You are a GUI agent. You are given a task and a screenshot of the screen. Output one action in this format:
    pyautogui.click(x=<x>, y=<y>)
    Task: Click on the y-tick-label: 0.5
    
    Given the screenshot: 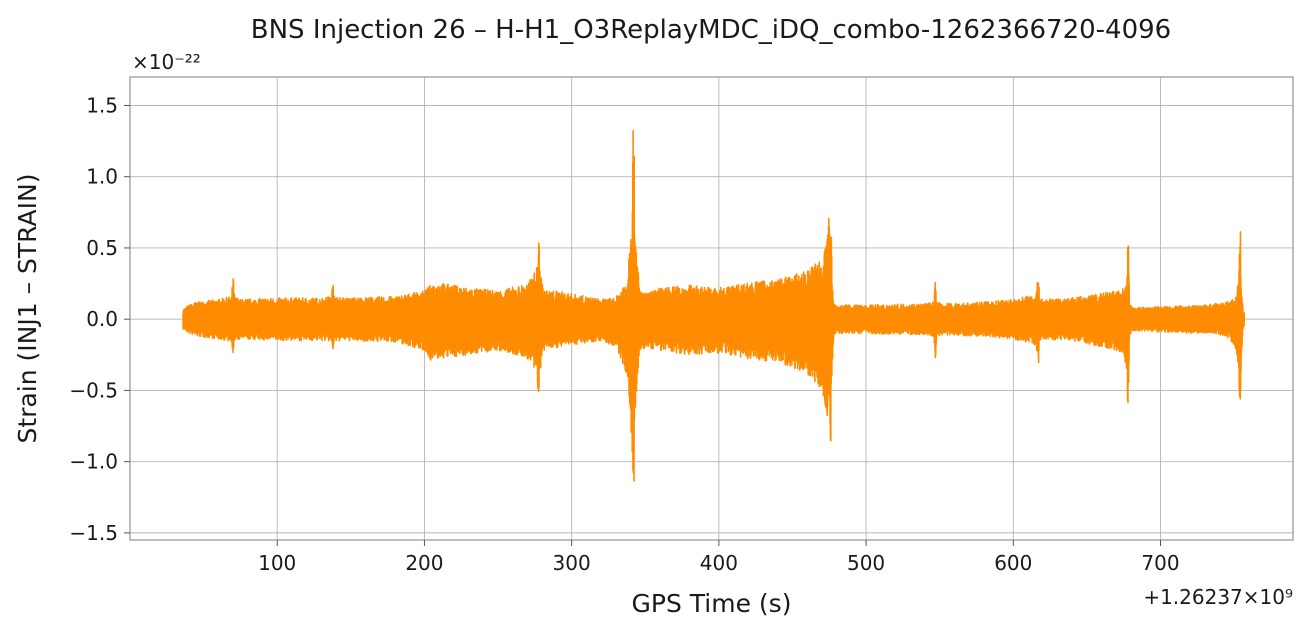 What is the action you would take?
    pyautogui.click(x=102, y=248)
    